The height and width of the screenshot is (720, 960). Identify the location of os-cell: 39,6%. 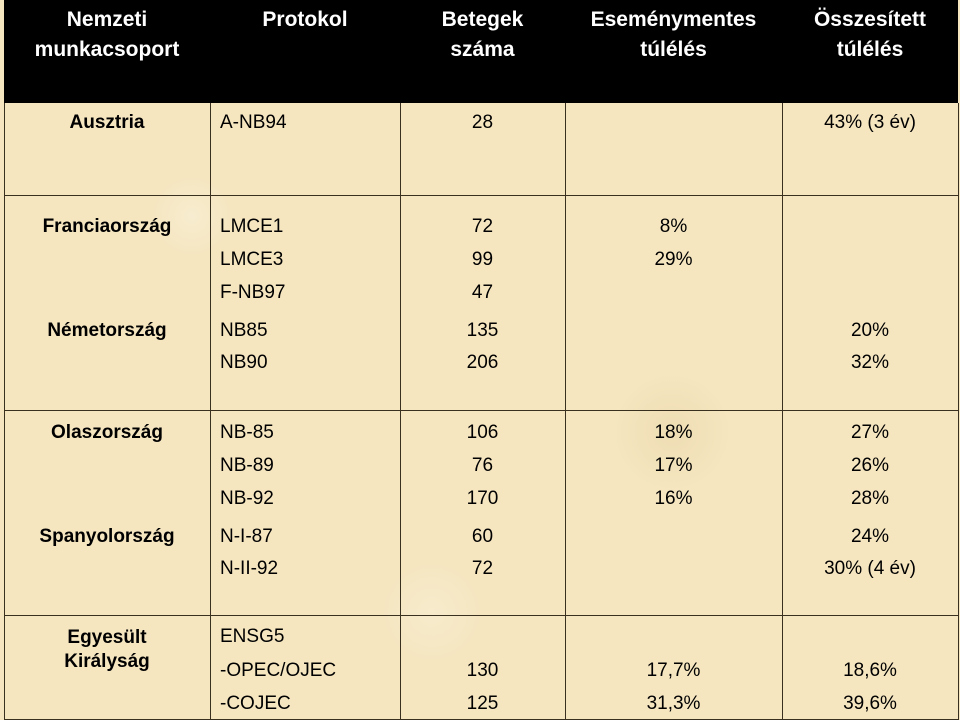
(870, 703).